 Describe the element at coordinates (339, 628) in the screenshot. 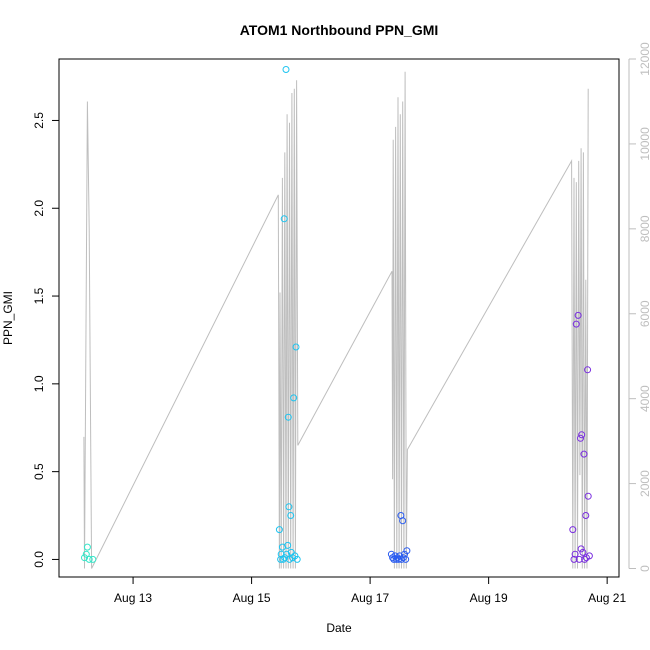

I see `x-axis-label: Date` at that location.